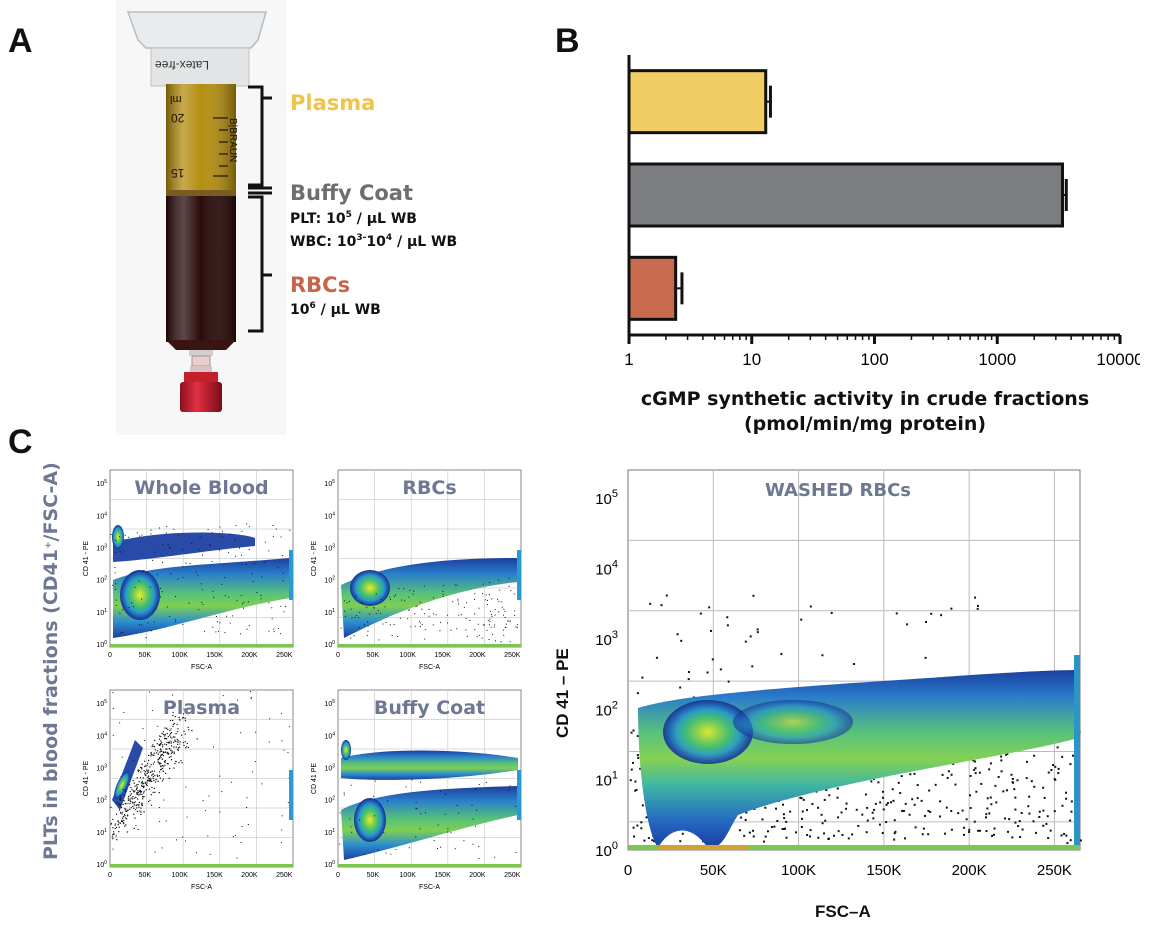  What do you see at coordinates (838, 490) in the screenshot?
I see `big-plot-title: WASHED RBCs` at bounding box center [838, 490].